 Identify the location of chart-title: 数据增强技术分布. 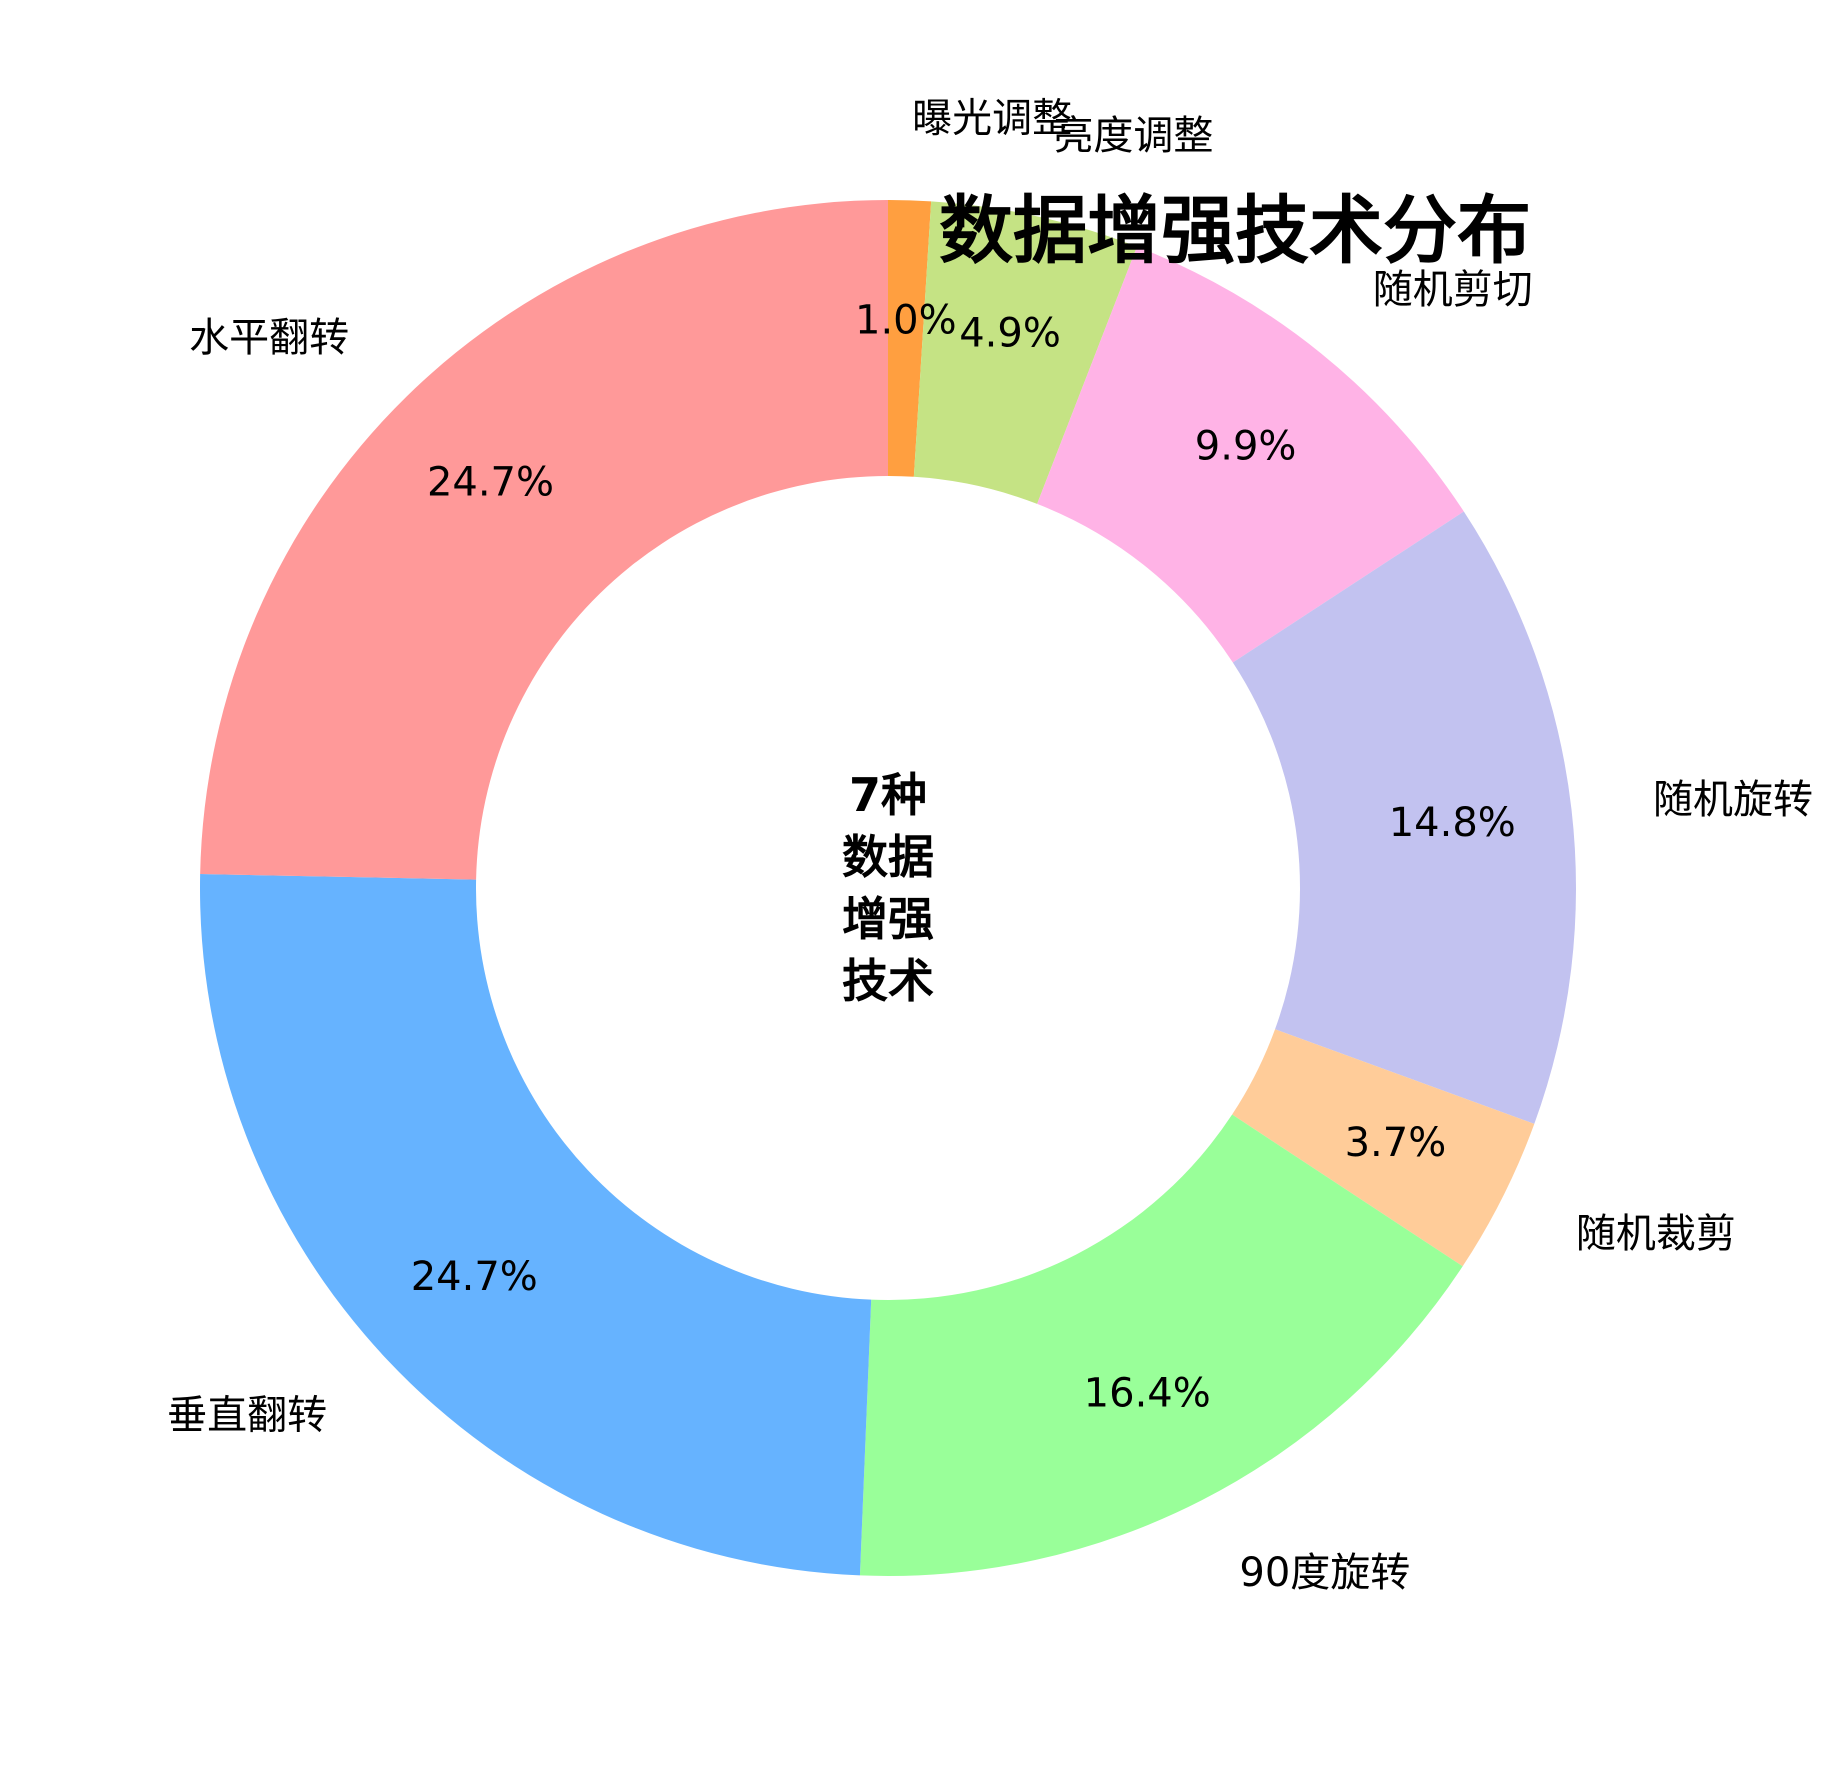
(1235, 231).